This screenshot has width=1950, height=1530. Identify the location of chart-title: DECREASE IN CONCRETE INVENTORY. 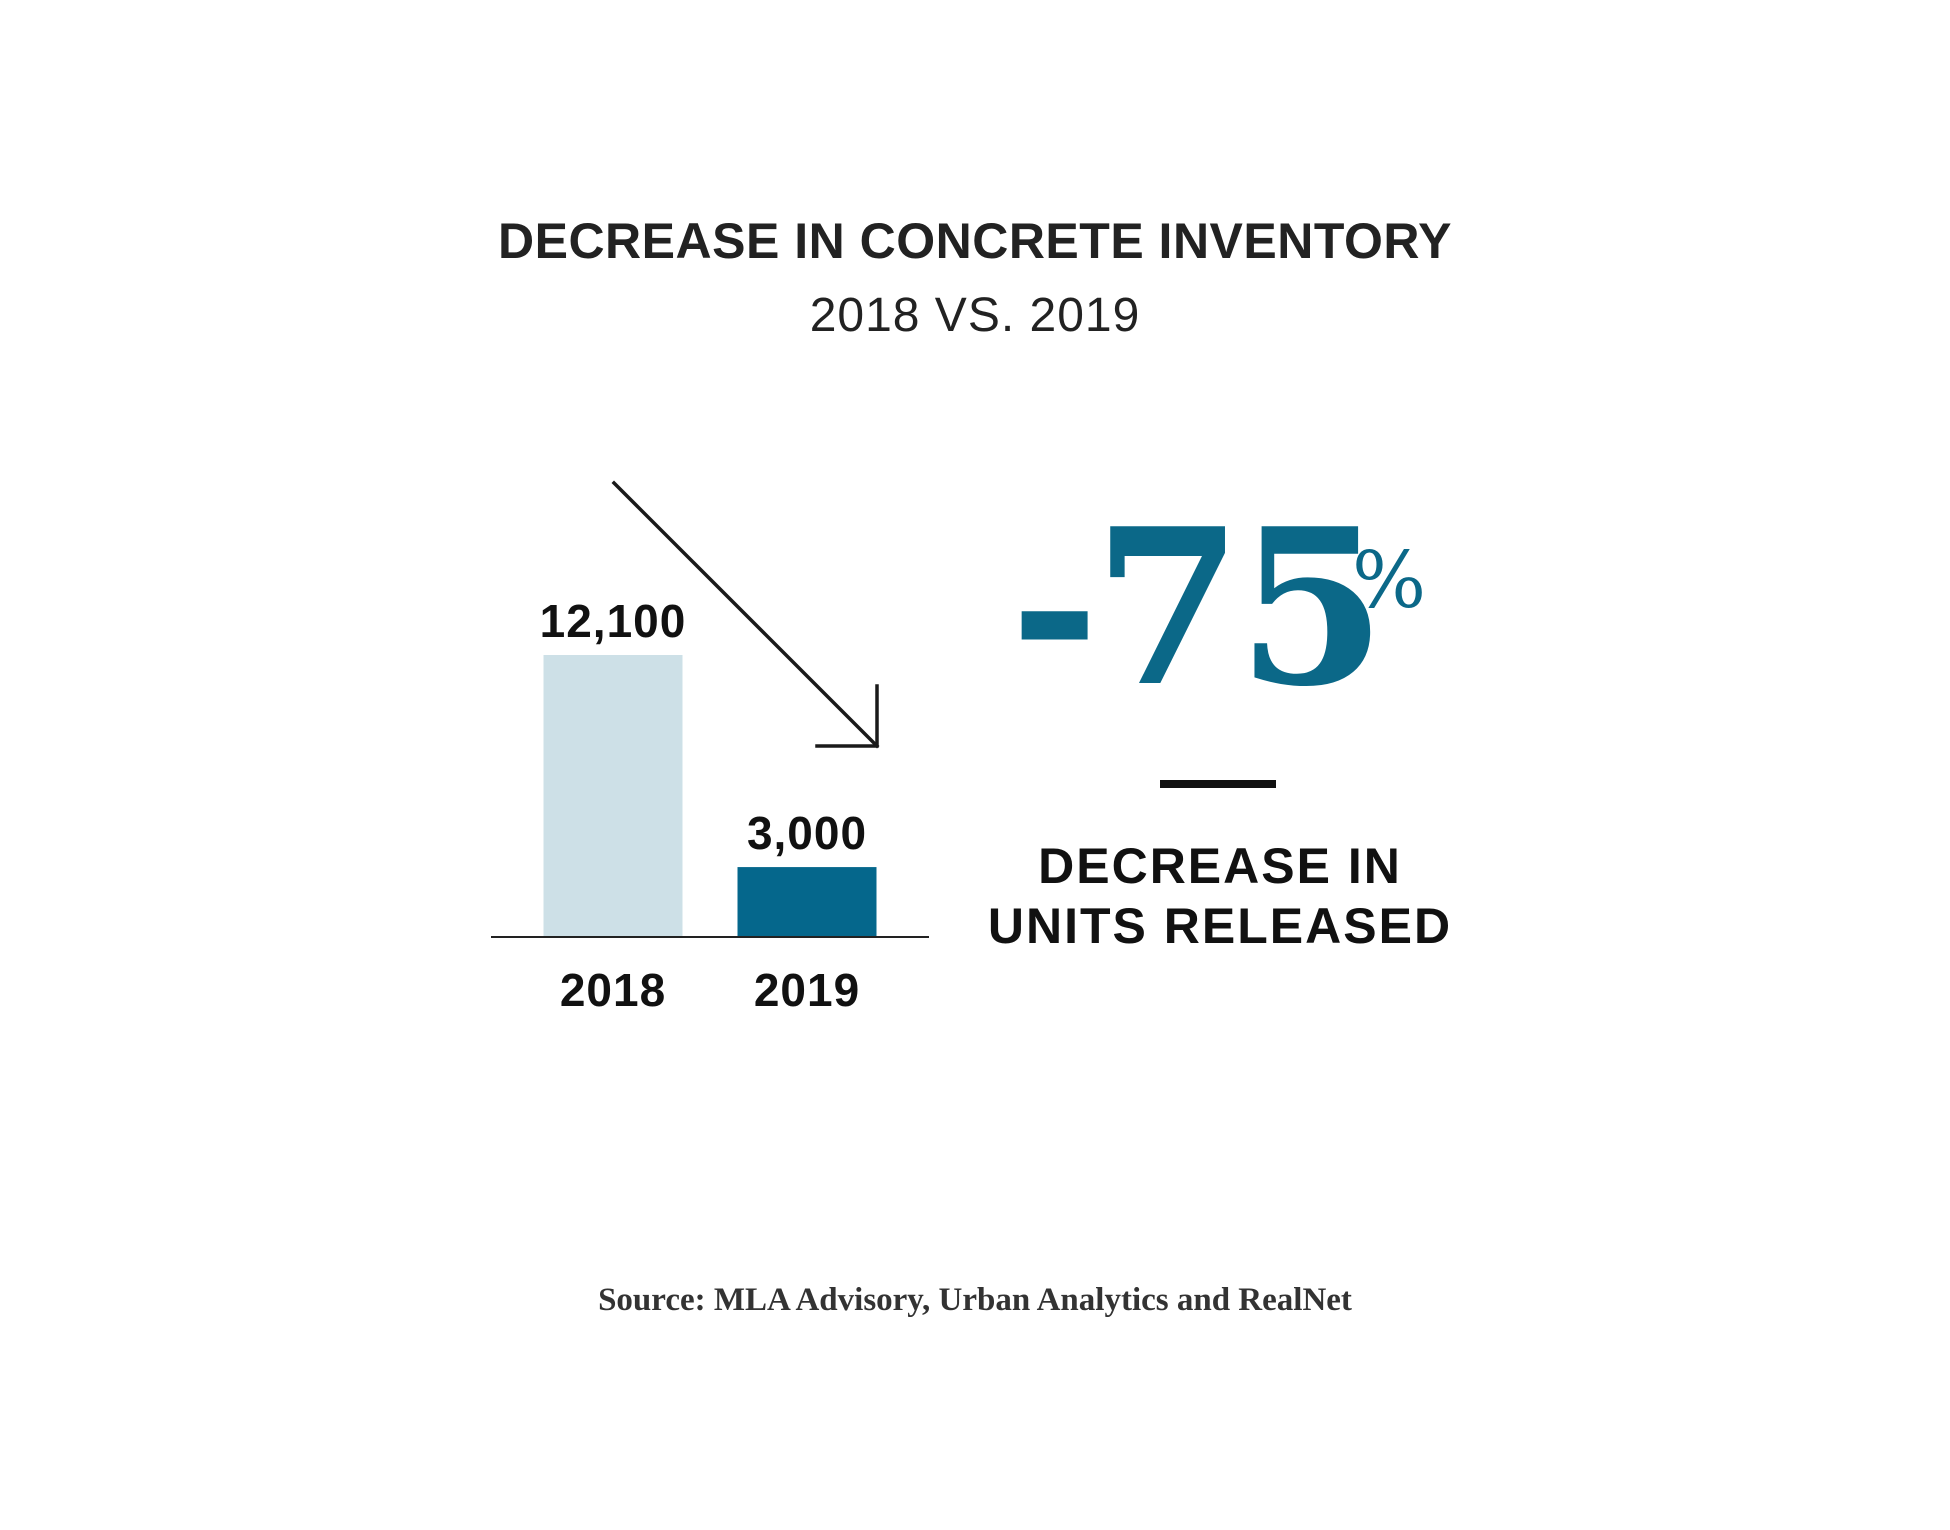
(974, 241).